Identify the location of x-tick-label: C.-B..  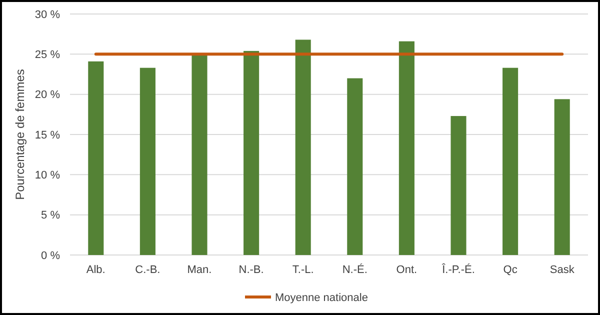
(147, 270).